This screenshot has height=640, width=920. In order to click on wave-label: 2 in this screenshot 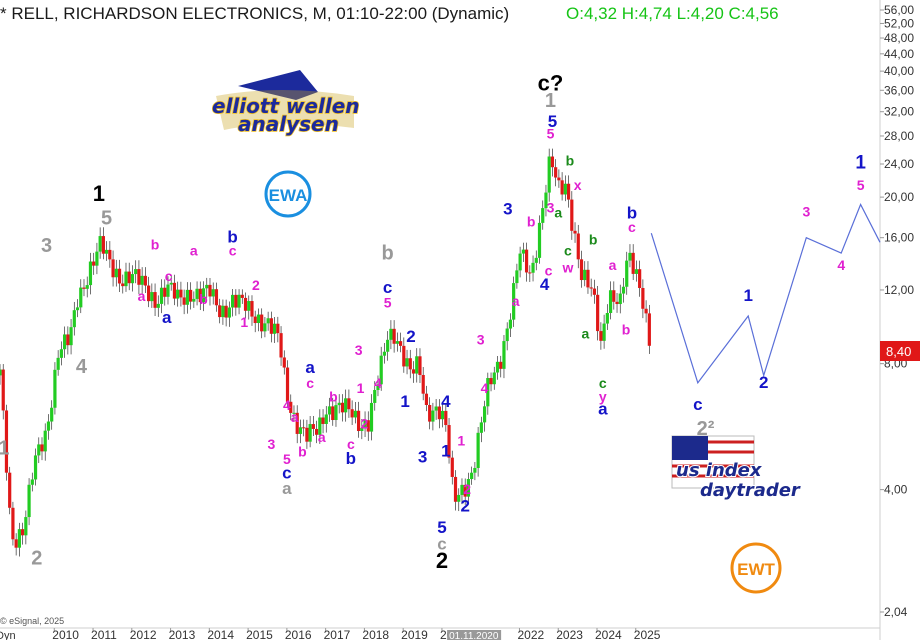, I will do `click(365, 423)`.